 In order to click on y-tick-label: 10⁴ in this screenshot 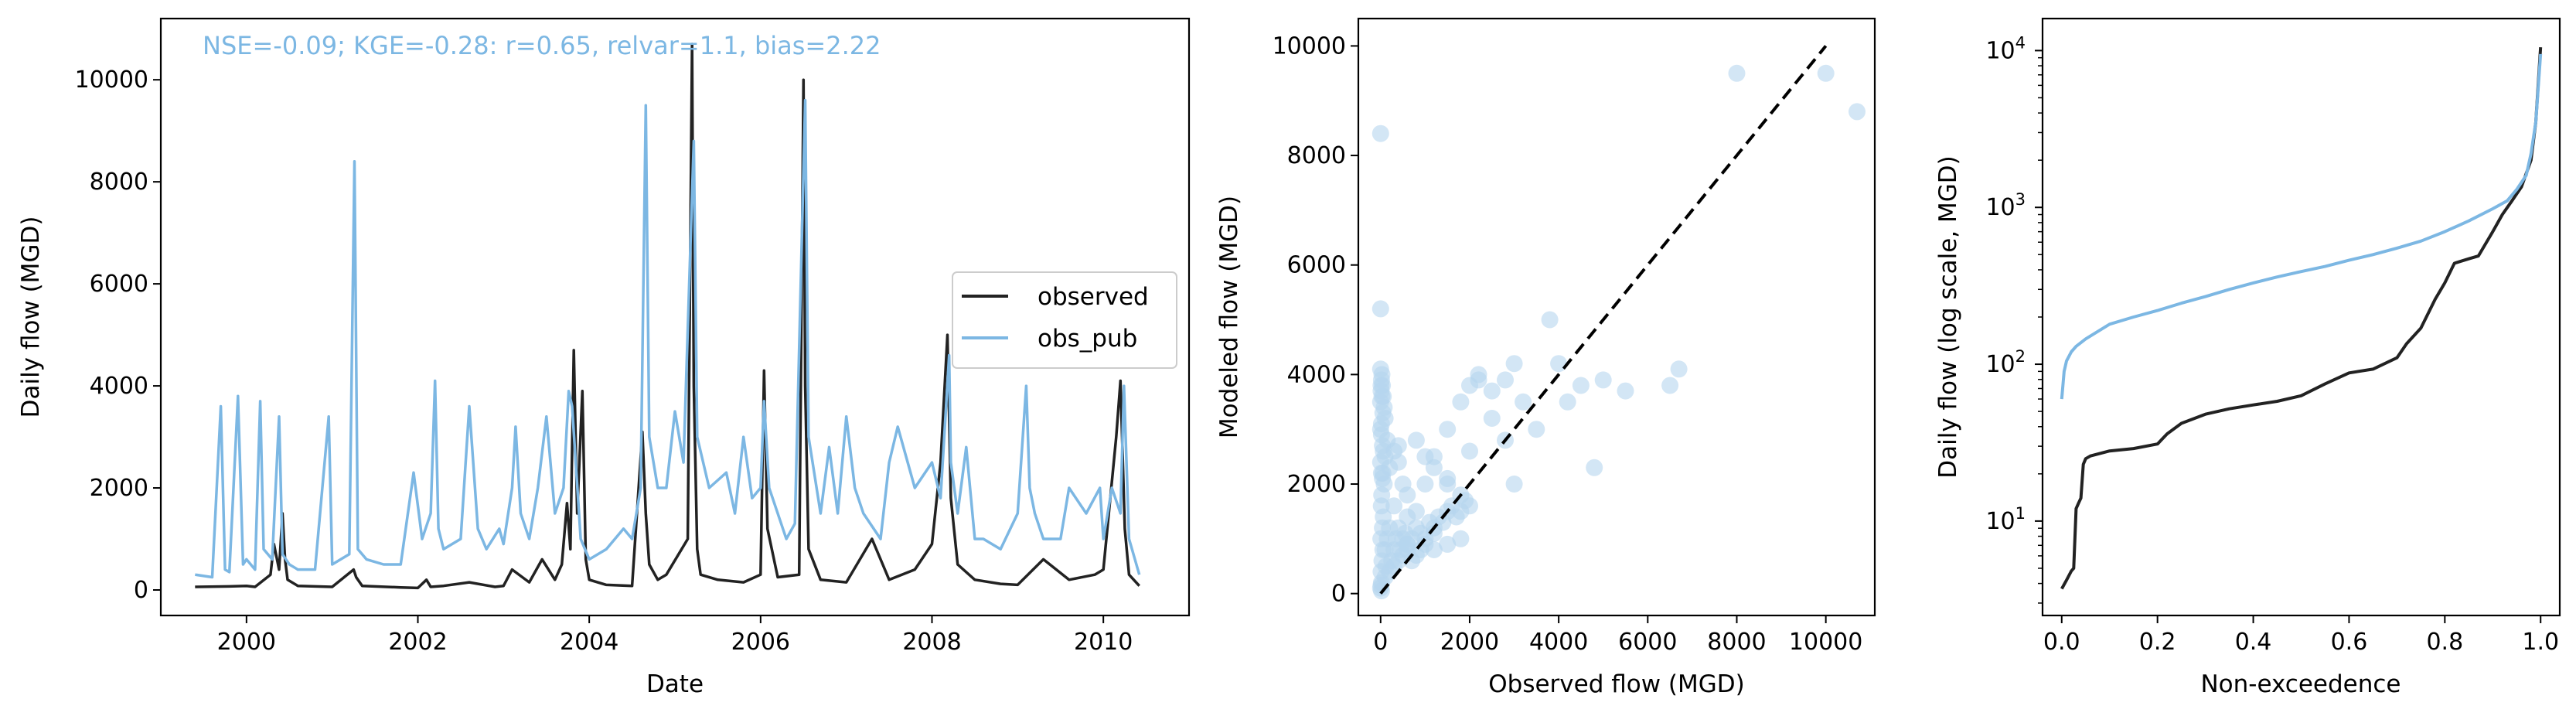, I will do `click(2005, 48)`.